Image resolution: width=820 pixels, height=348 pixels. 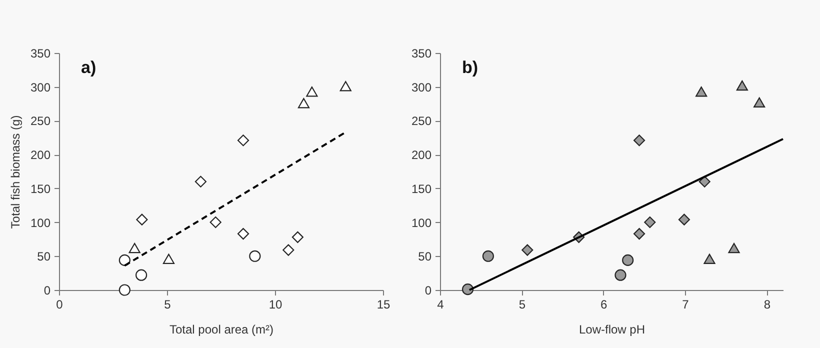 I want to click on x-axis-title: Low-flow pH, so click(x=612, y=329).